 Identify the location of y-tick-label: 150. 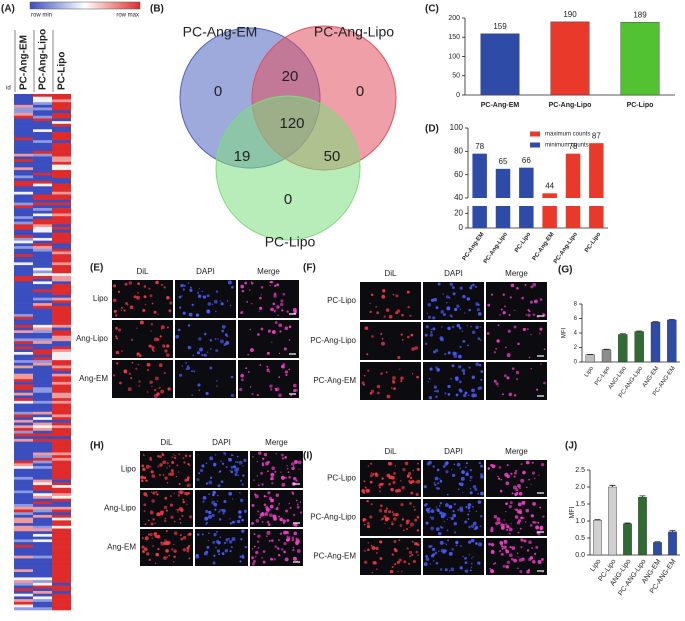
(454, 37).